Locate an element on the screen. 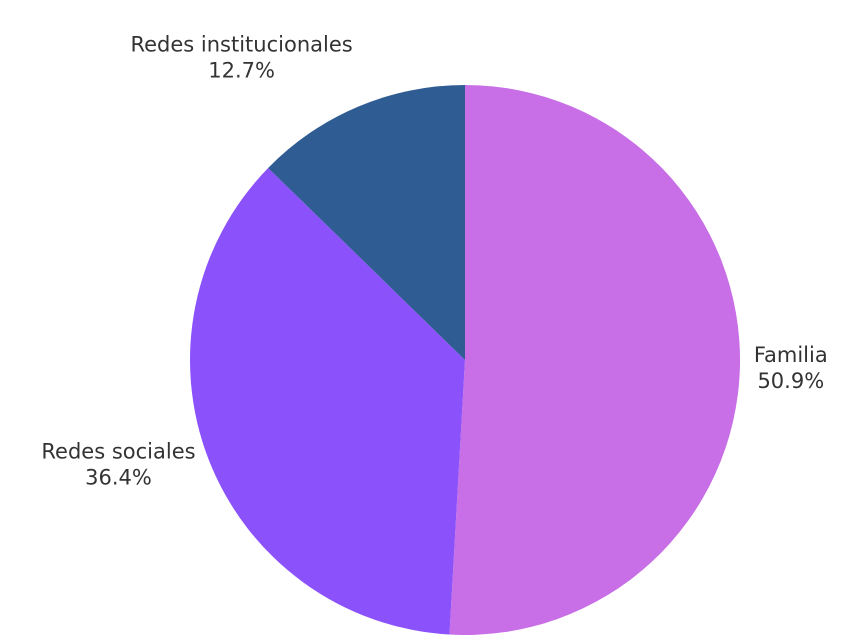 This screenshot has width=853, height=635. pie-slice-redes-institucionales is located at coordinates (366, 222).